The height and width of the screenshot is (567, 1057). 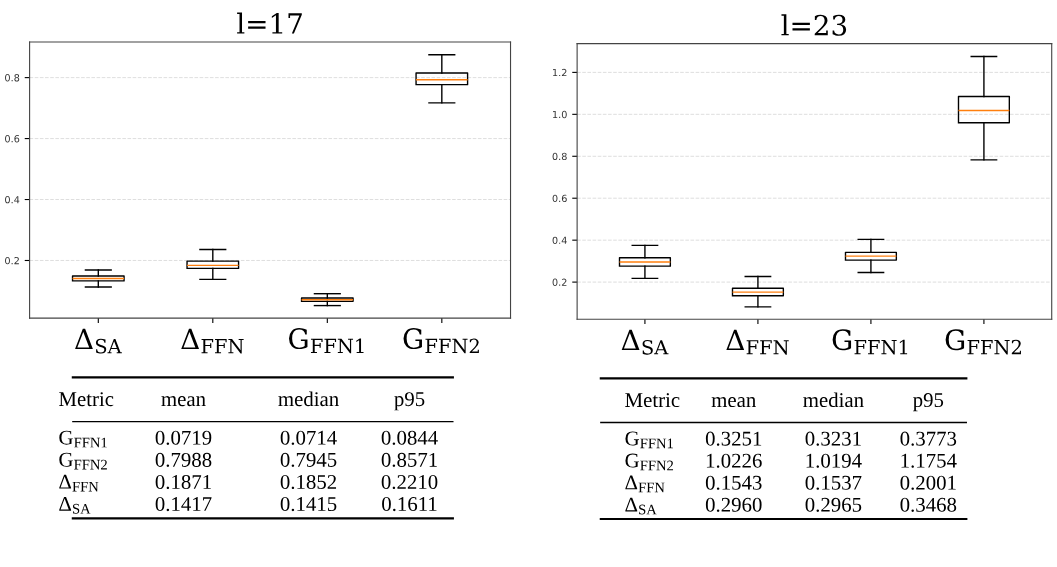 What do you see at coordinates (790, 484) in the screenshot?
I see `text: Δ$_{FFN}$ 0.1543 0.1537 0.2001` at bounding box center [790, 484].